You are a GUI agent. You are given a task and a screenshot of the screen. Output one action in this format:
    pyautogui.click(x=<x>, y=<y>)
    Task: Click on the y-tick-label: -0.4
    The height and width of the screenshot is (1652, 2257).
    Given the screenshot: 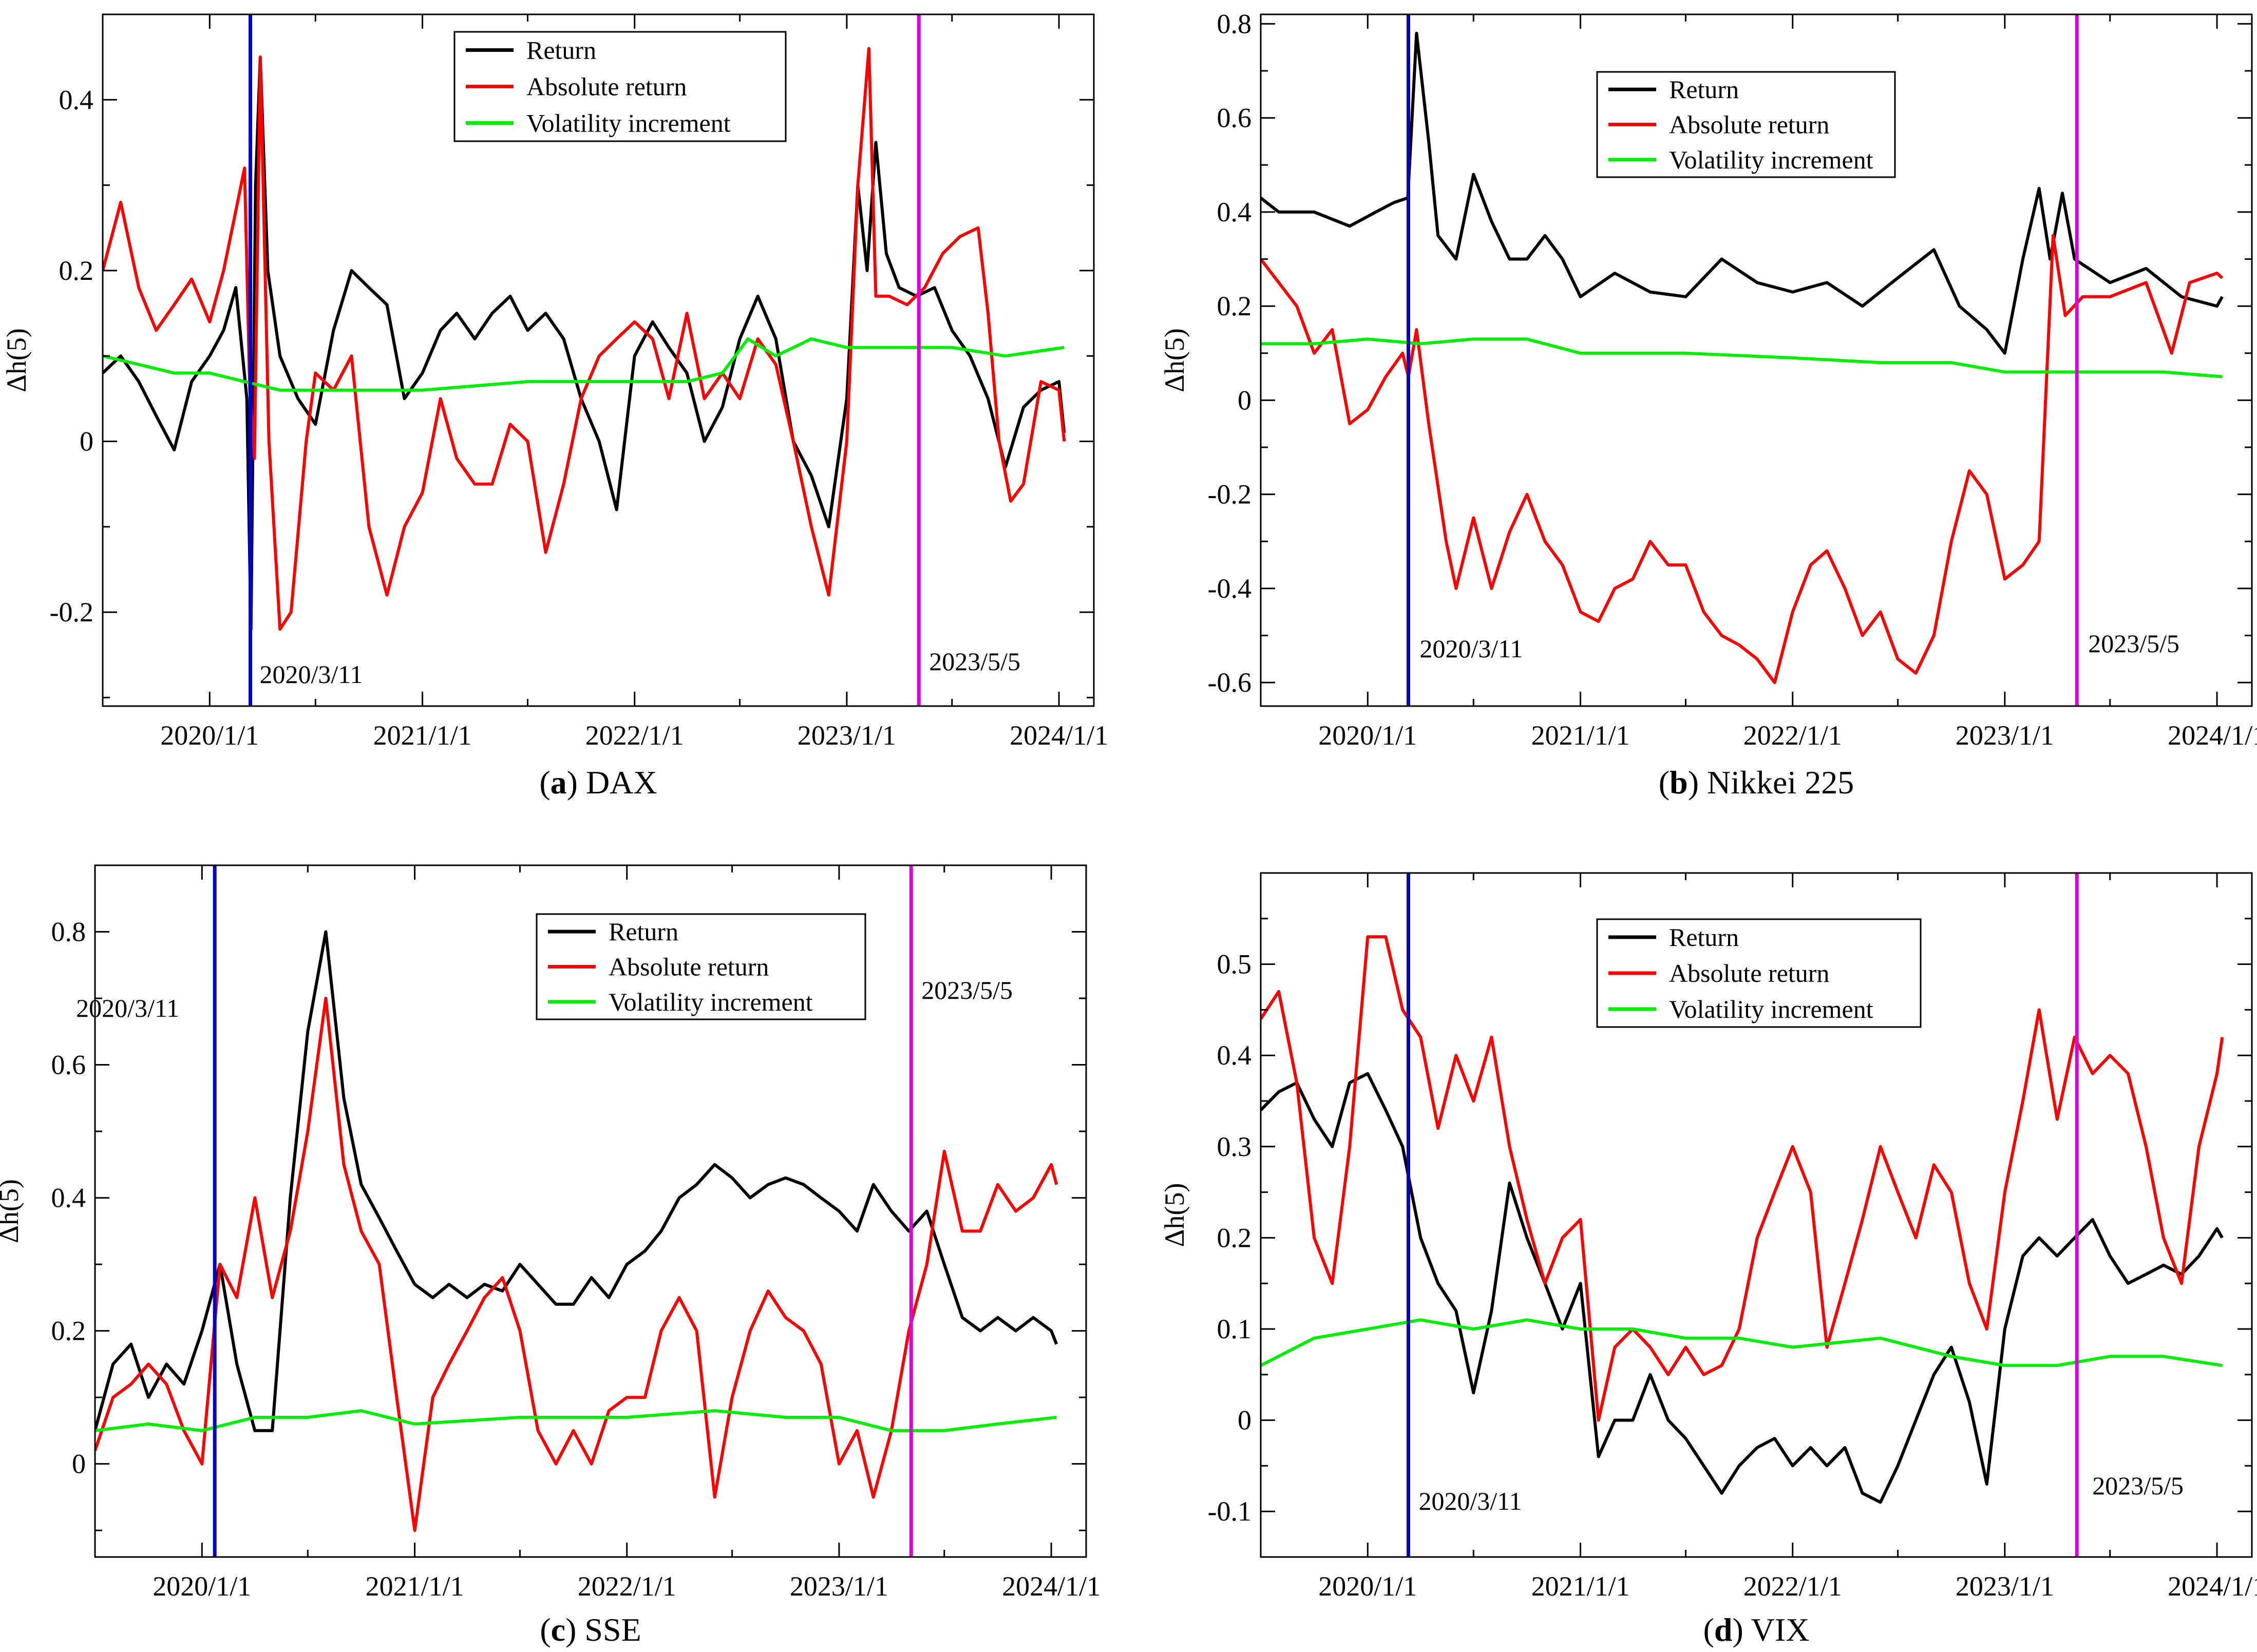 What is the action you would take?
    pyautogui.click(x=1229, y=588)
    